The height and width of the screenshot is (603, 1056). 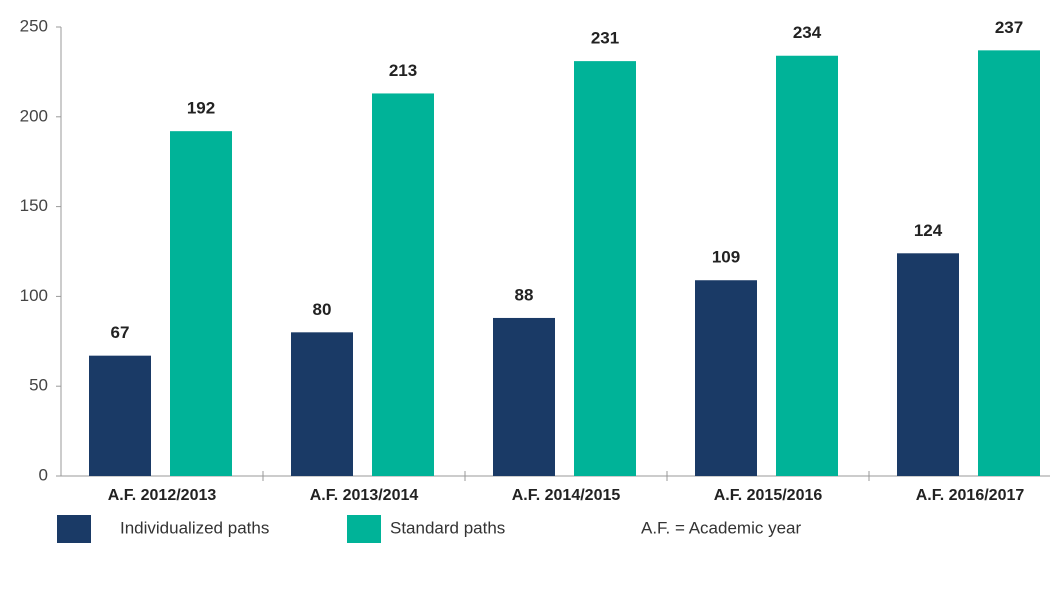 I want to click on value-label: 231, so click(x=605, y=38).